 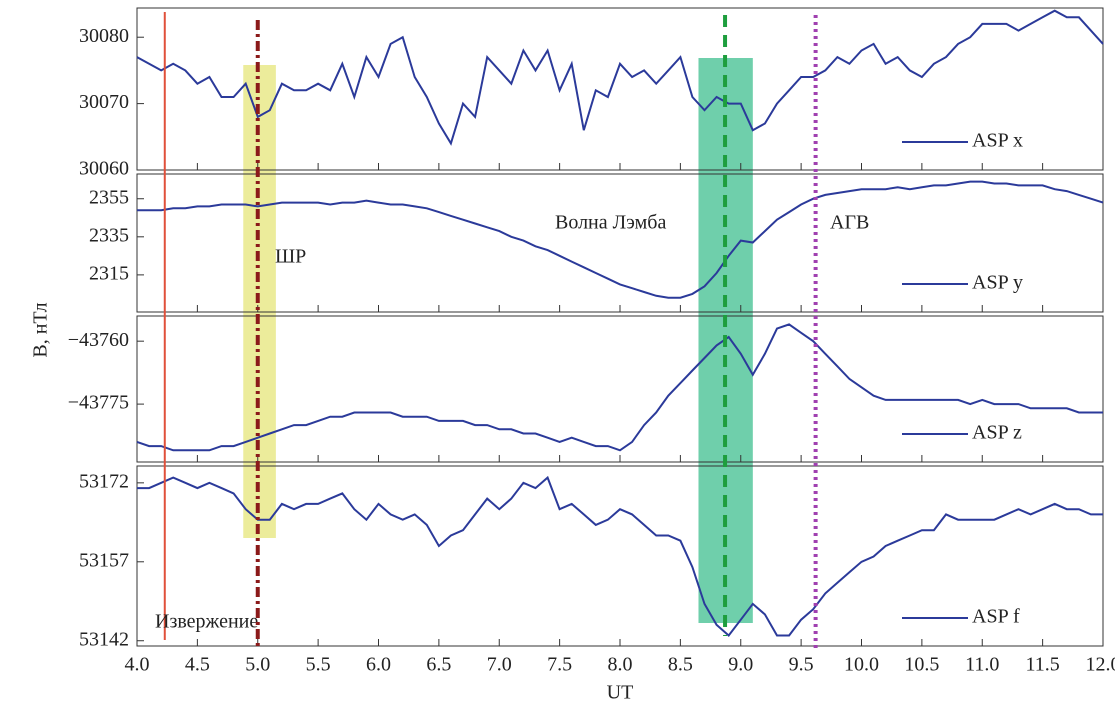 What do you see at coordinates (997, 283) in the screenshot?
I see `legend-label: ASP y` at bounding box center [997, 283].